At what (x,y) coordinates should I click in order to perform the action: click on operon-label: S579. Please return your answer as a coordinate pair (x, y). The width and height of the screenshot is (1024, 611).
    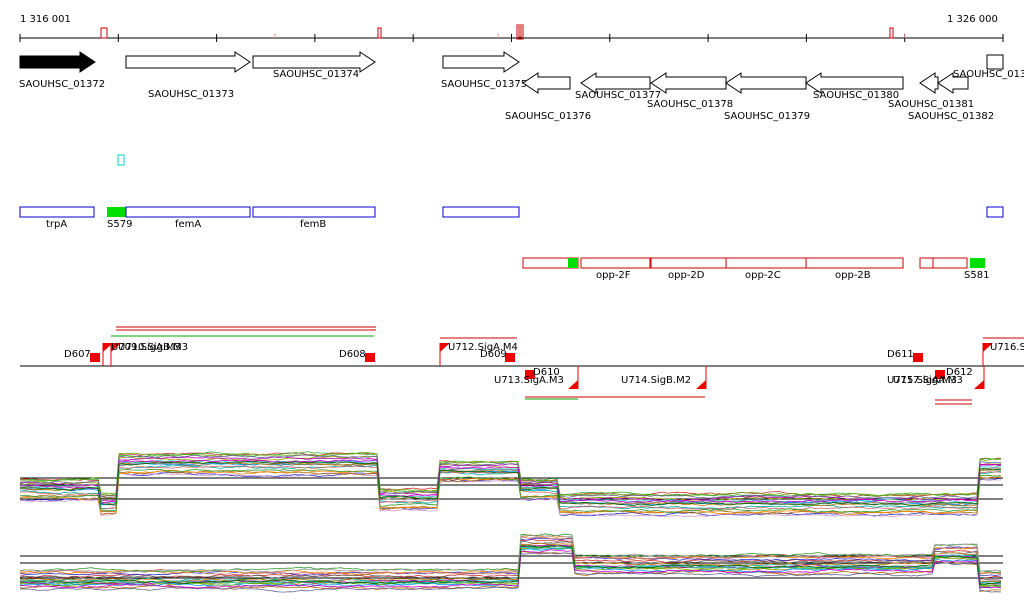
    Looking at the image, I should click on (119, 224).